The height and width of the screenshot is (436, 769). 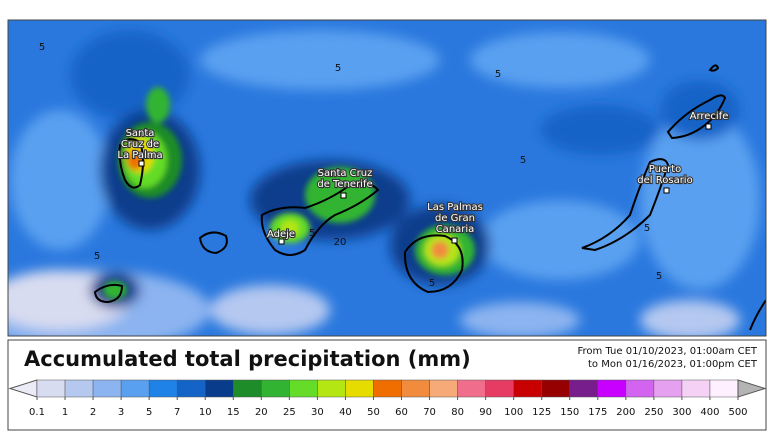 I want to click on tick-label: 90, so click(x=485, y=412).